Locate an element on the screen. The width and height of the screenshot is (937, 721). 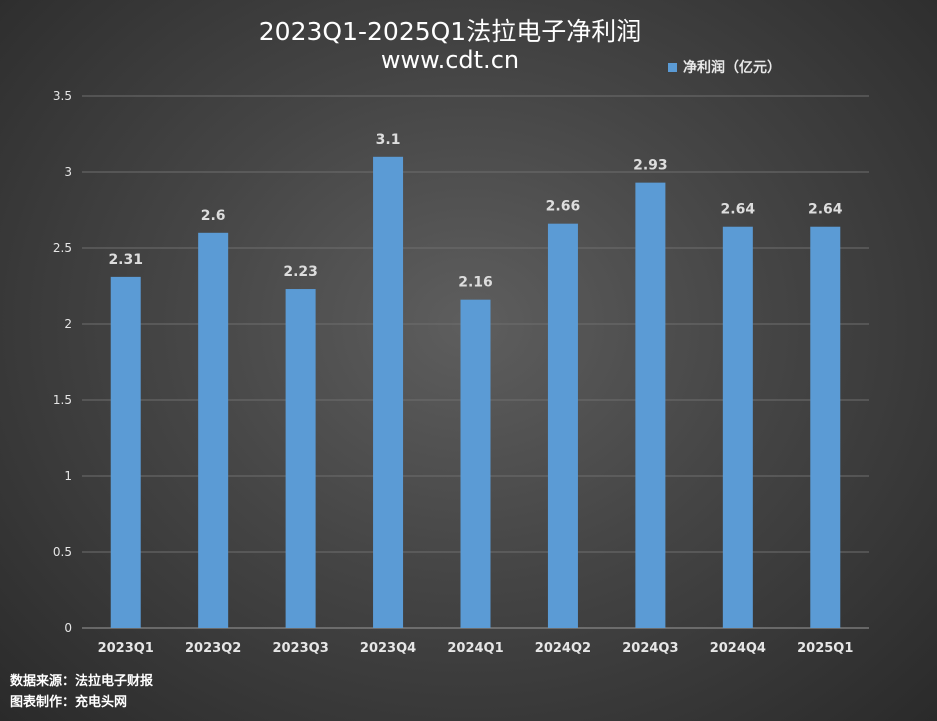
x-tick-label: 2025Q1 is located at coordinates (825, 648).